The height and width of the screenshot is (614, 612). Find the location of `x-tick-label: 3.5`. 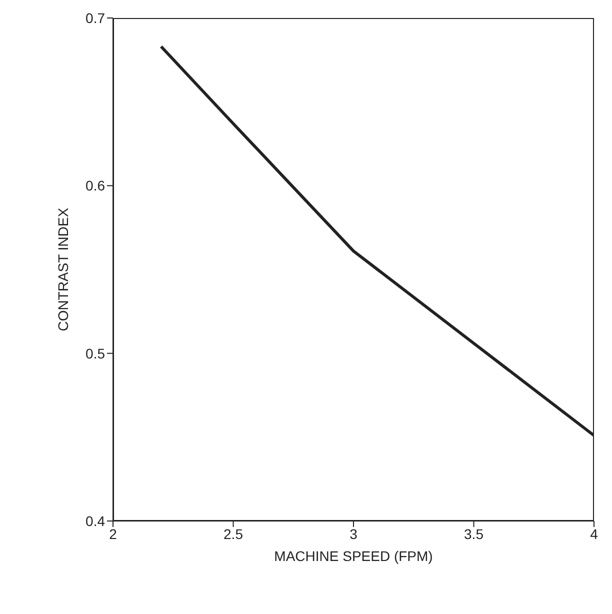

x-tick-label: 3.5 is located at coordinates (474, 534).